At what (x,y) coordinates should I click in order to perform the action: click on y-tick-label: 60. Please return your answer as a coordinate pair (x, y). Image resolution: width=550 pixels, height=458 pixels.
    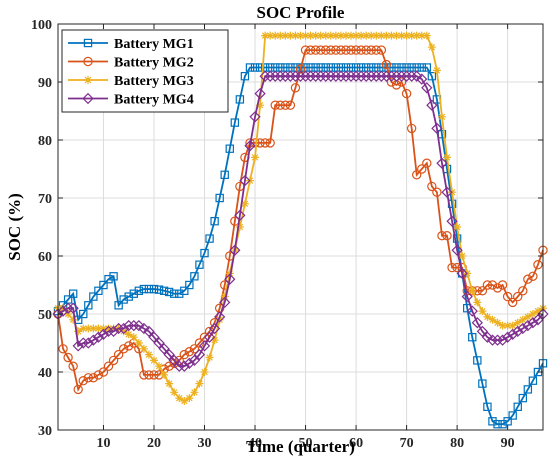
    Looking at the image, I should click on (45, 257).